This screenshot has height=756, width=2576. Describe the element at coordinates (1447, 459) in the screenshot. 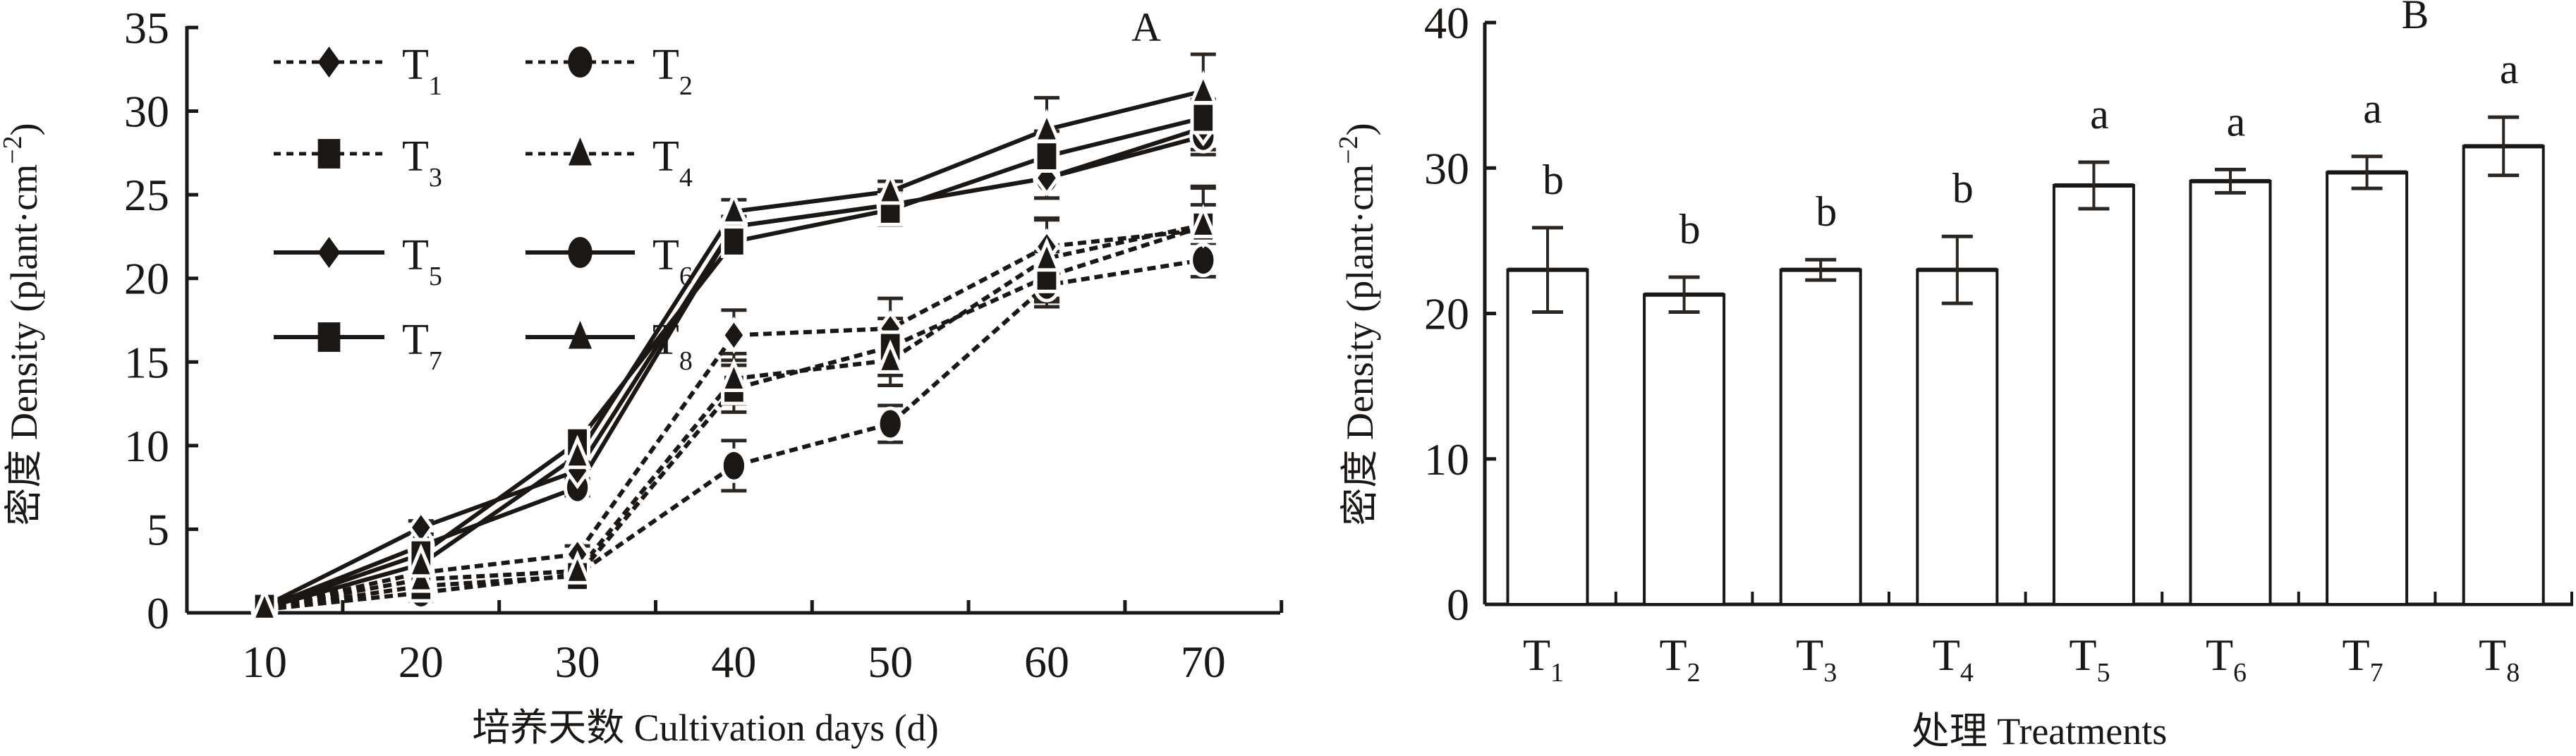

I see `chart-b-y-tick-label: 10` at that location.